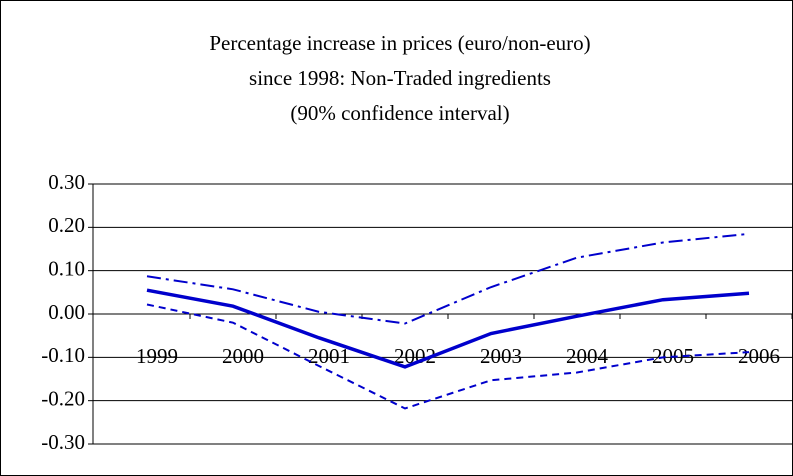 The height and width of the screenshot is (476, 793). Describe the element at coordinates (587, 356) in the screenshot. I see `x-tick-label: 2004` at that location.